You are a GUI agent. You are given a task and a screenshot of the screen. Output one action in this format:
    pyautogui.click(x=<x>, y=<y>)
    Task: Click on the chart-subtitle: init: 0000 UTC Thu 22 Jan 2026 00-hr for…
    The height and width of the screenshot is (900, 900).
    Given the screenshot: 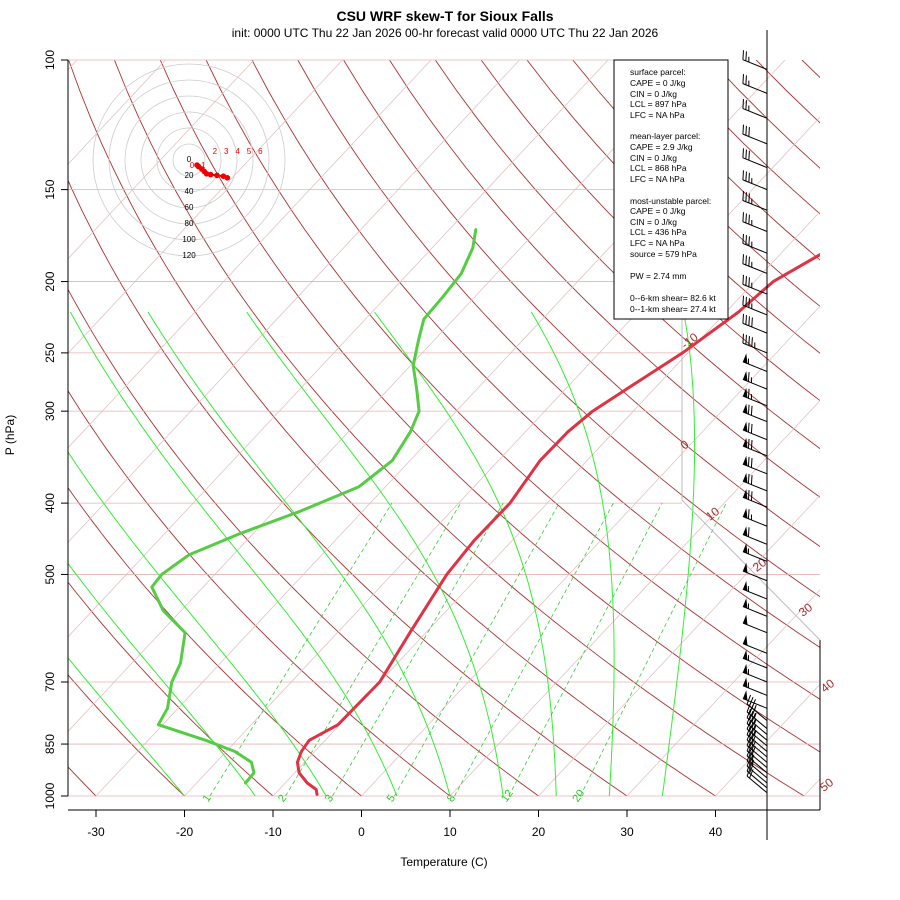 What is the action you would take?
    pyautogui.click(x=445, y=33)
    